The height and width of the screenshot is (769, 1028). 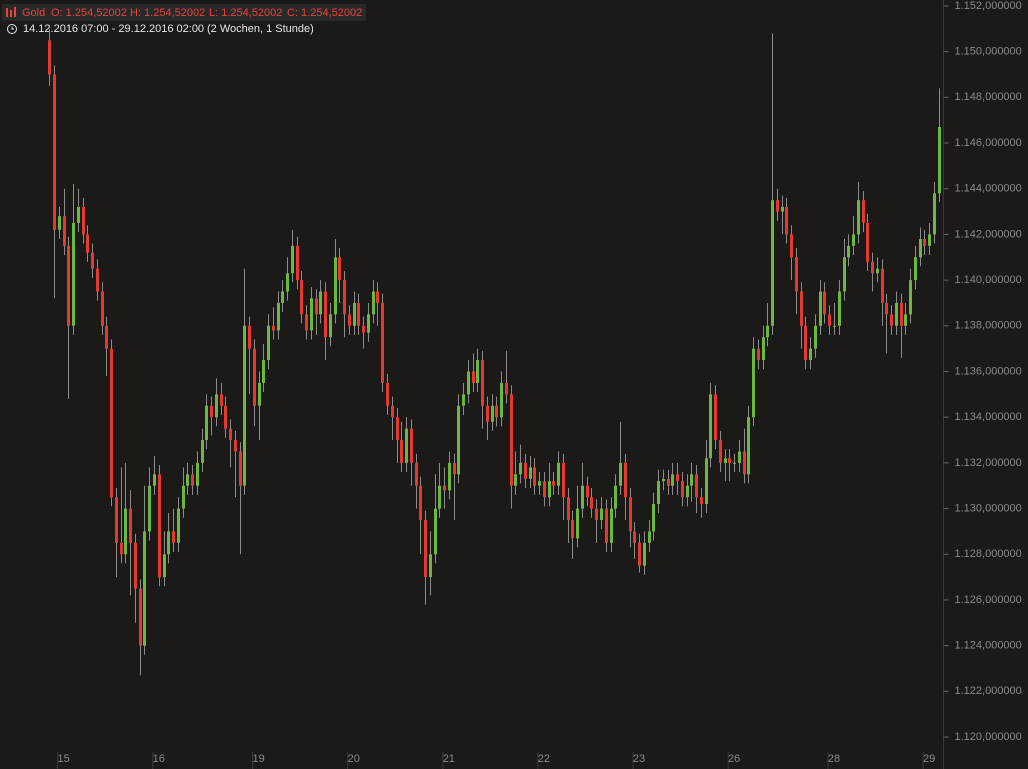 What do you see at coordinates (64, 759) in the screenshot?
I see `x-tick-label: 15` at bounding box center [64, 759].